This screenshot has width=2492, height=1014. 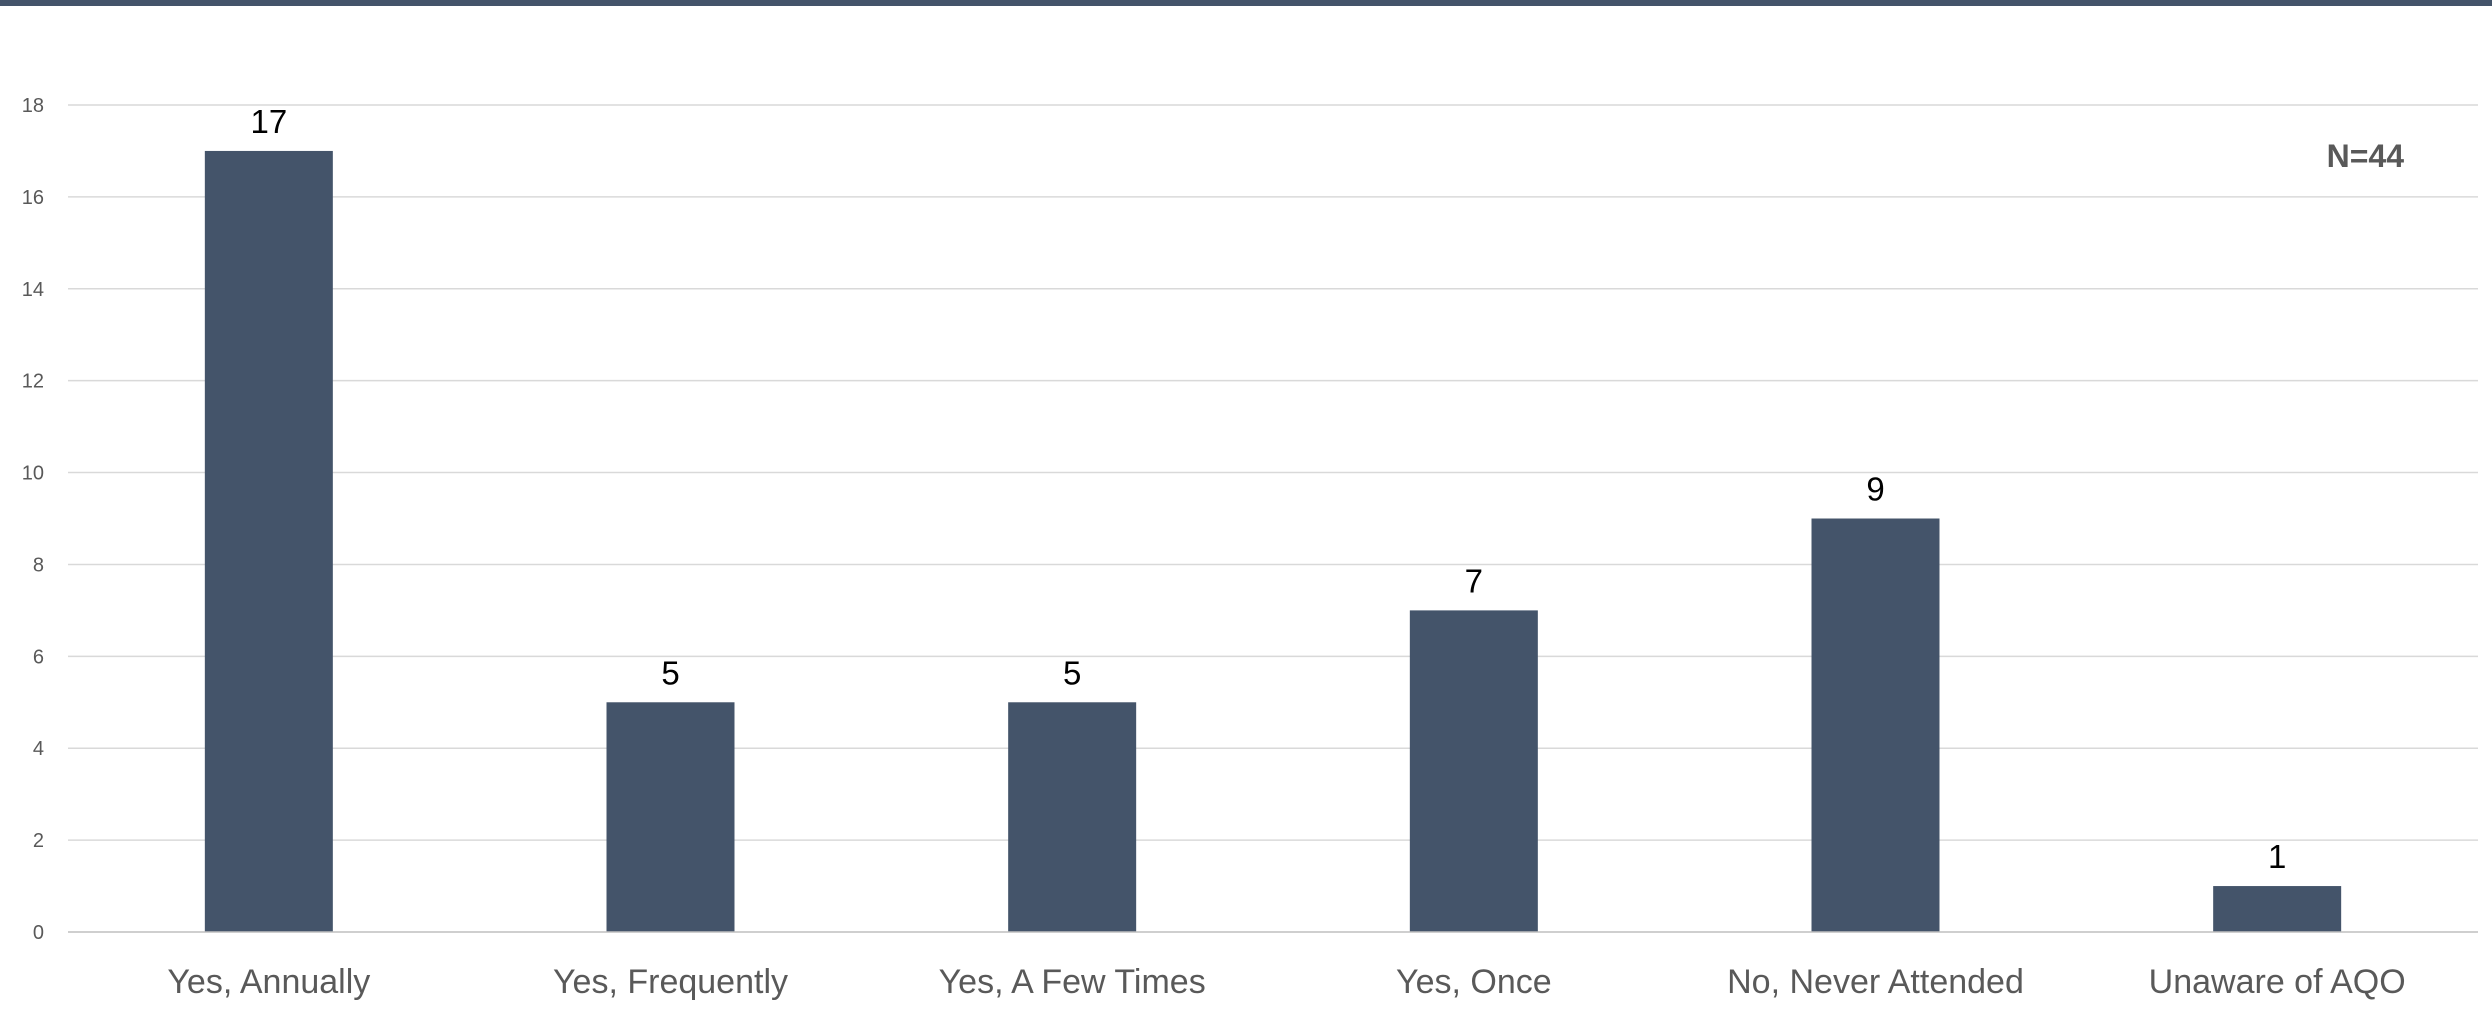 What do you see at coordinates (670, 982) in the screenshot?
I see `category-label: Yes, Frequently` at bounding box center [670, 982].